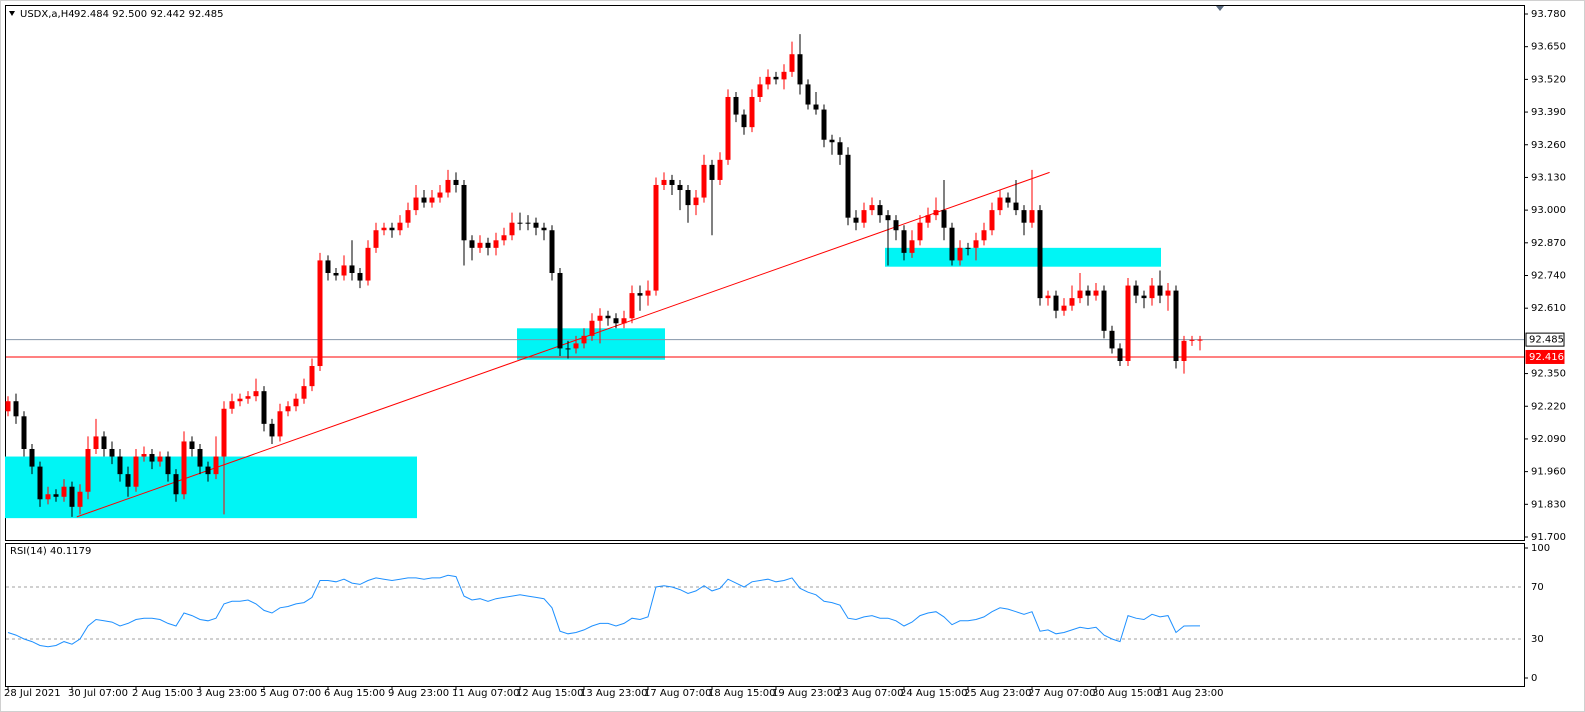  Describe the element at coordinates (1540, 548) in the screenshot. I see `rsi-tick-label: 100` at that location.